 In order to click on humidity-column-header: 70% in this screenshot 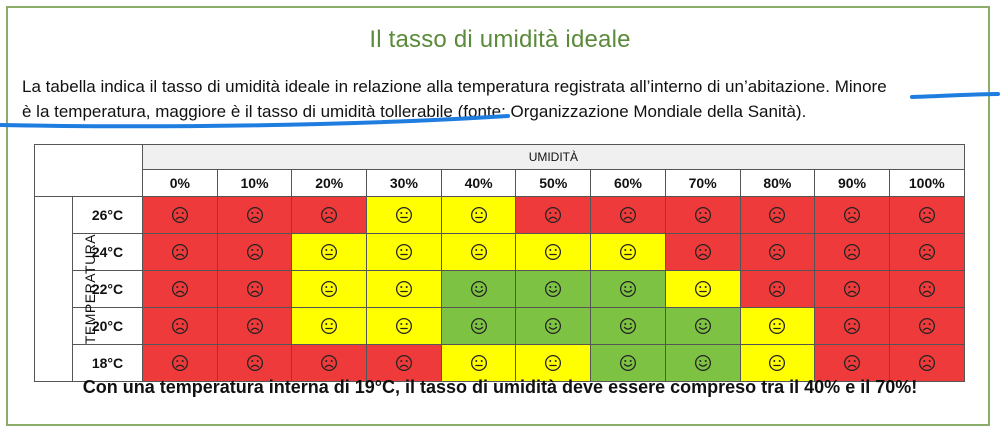, I will do `click(702, 183)`.